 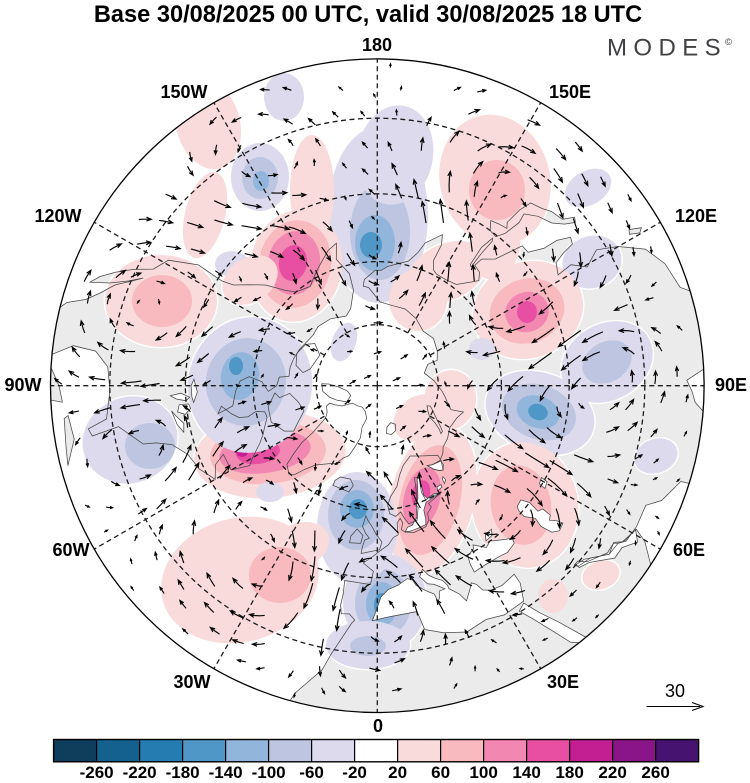 What do you see at coordinates (483, 772) in the screenshot?
I see `svg-text: 100` at bounding box center [483, 772].